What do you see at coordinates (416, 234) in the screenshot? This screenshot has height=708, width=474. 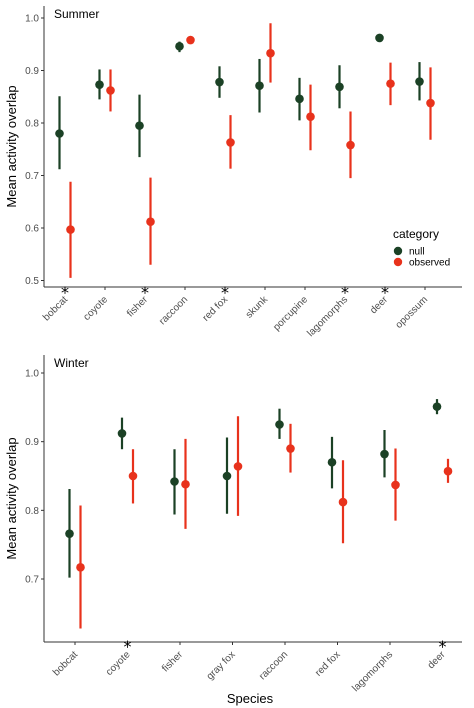 I see `legend-title: category` at bounding box center [416, 234].